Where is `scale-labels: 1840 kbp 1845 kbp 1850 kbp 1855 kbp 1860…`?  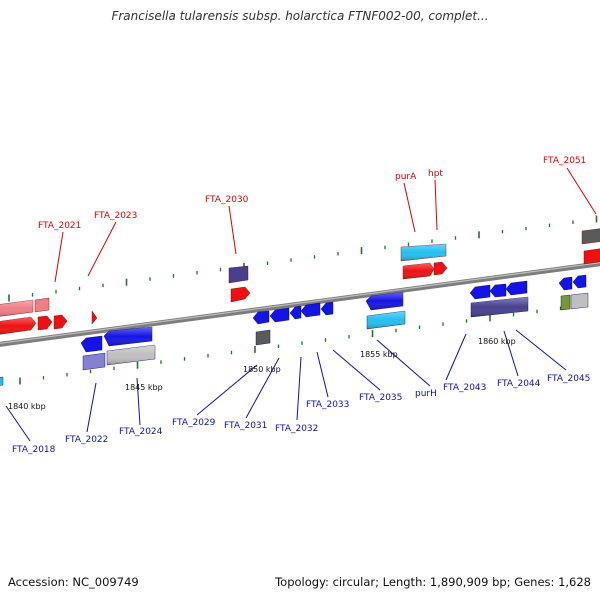
scale-labels: 1840 kbp 1845 kbp 1850 kbp 1855 kbp 1860… is located at coordinates (262, 374).